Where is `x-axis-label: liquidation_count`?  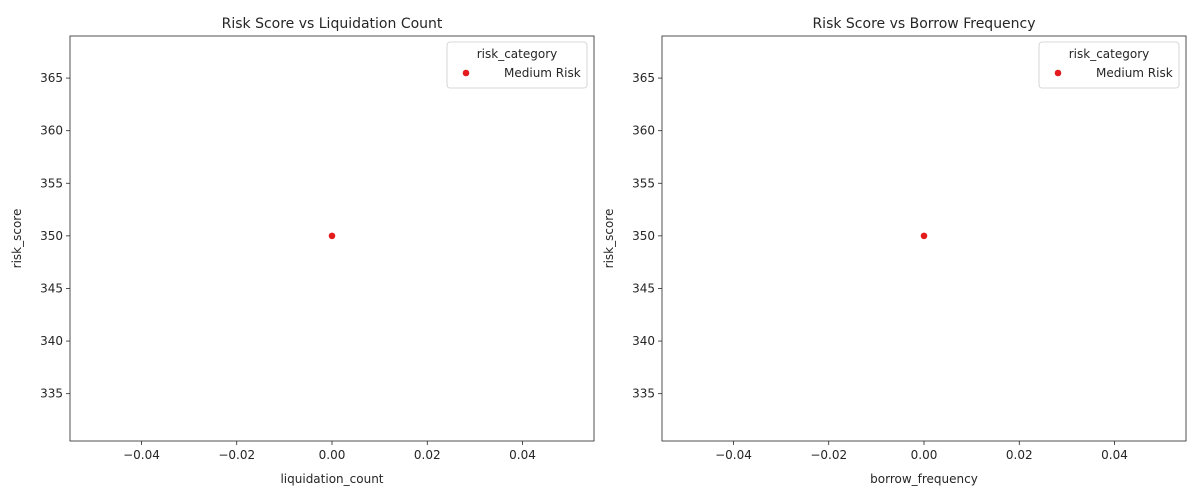 x-axis-label: liquidation_count is located at coordinates (331, 479).